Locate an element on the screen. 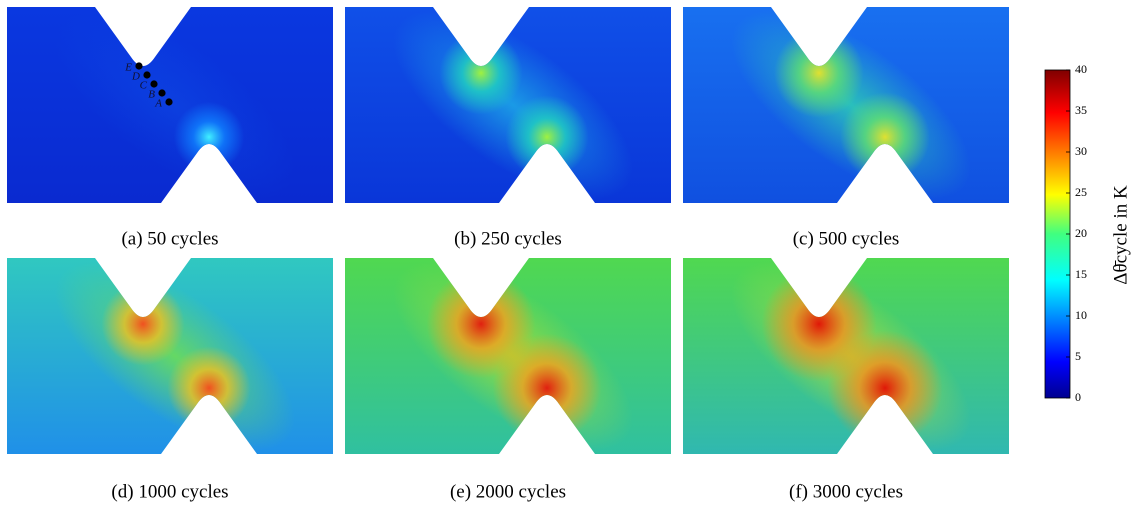  colorbar-tick-label: 20 is located at coordinates (1081, 233).